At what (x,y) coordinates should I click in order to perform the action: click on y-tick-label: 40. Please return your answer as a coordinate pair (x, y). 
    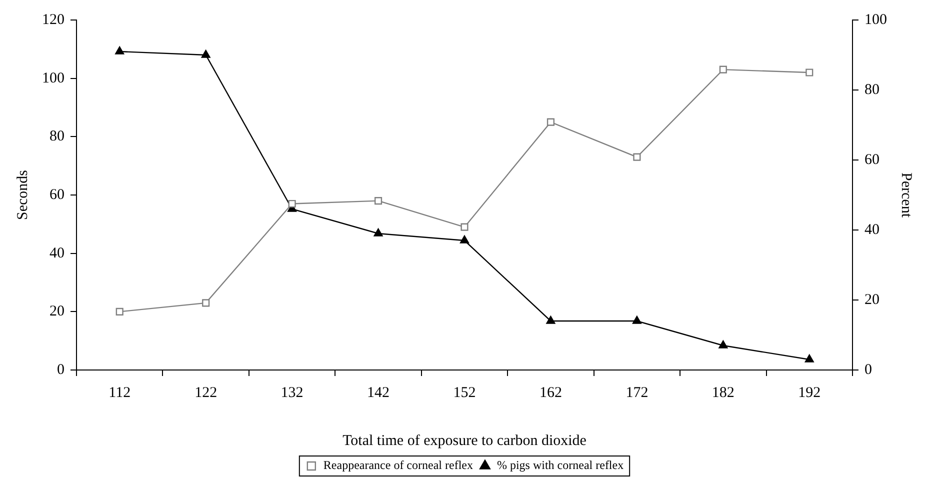
    Looking at the image, I should click on (57, 253).